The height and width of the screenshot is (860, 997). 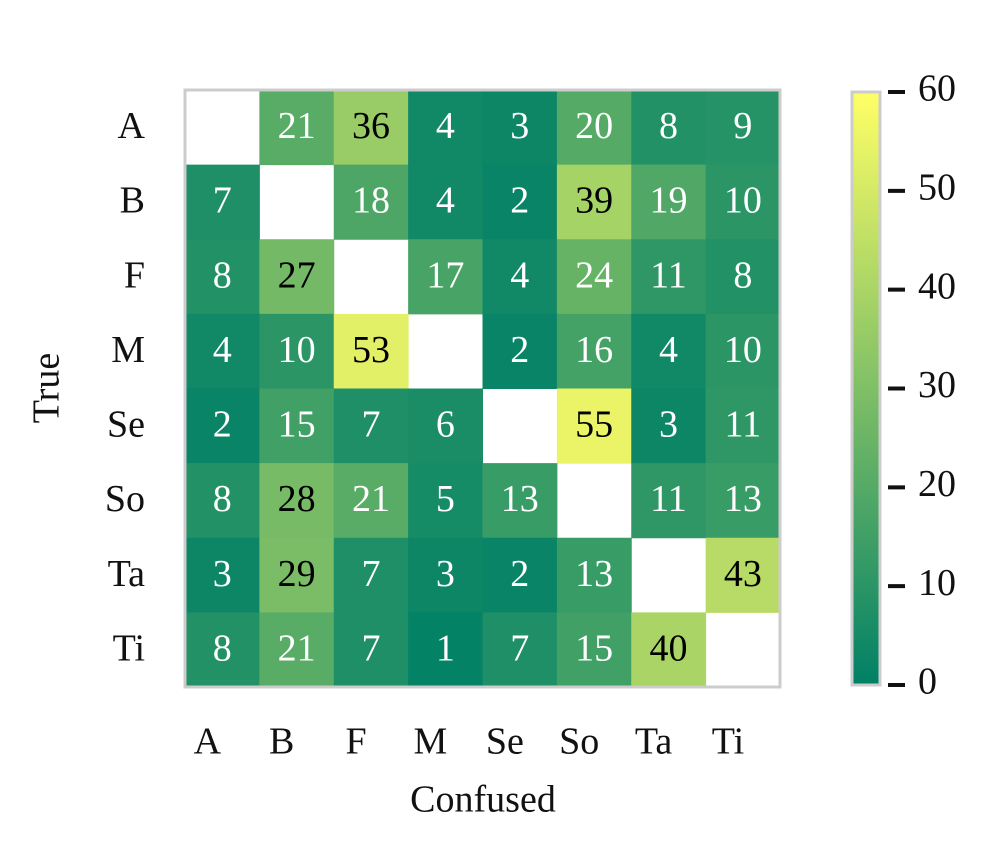 I want to click on x-tick-label: Ta, so click(x=654, y=742).